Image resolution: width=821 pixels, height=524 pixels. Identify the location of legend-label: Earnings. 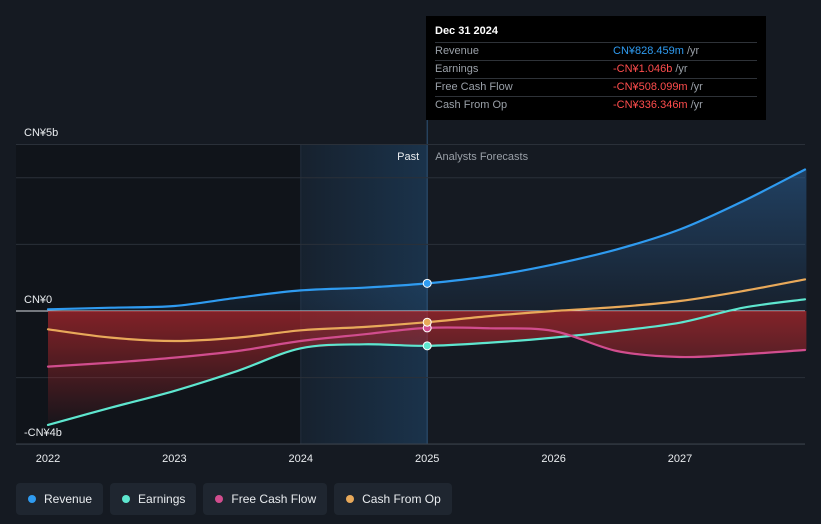
(162, 499).